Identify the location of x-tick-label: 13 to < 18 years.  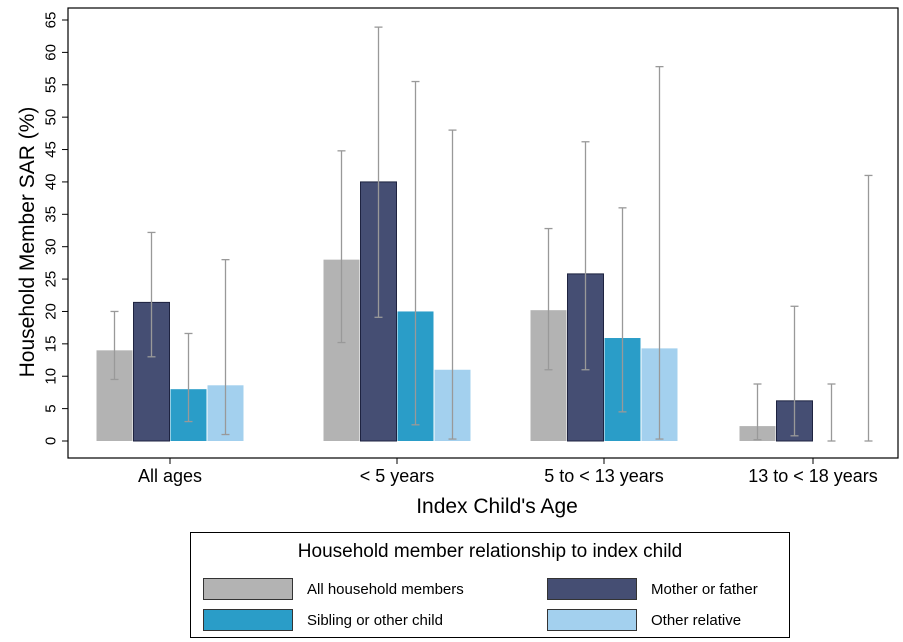
(813, 476).